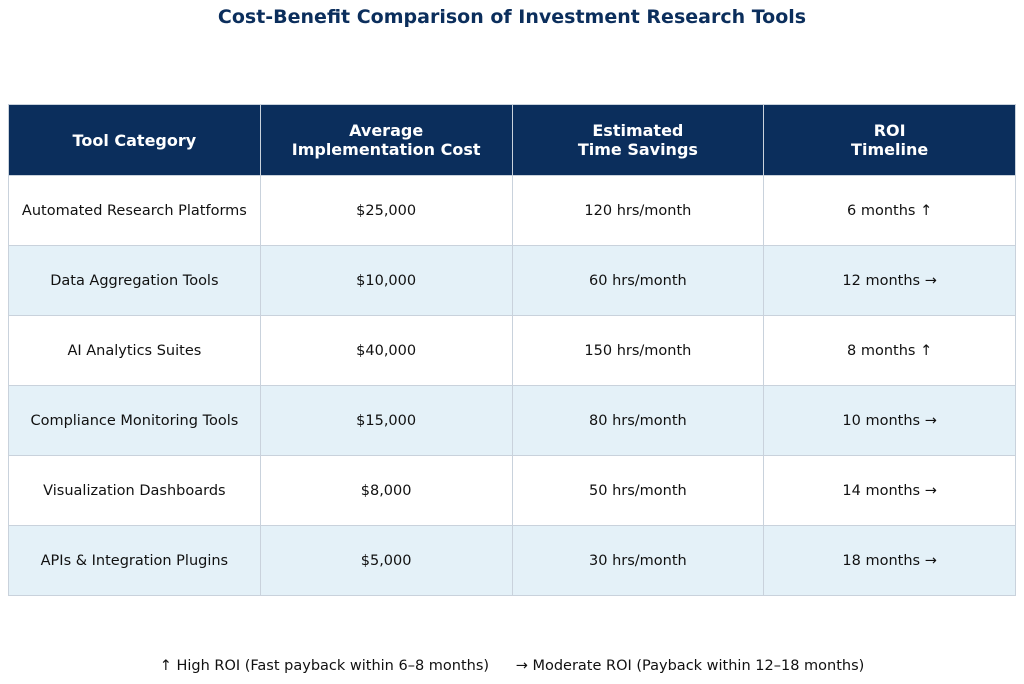 This screenshot has height=684, width=1024. I want to click on column-header-roi-timeline: ROI Timeline, so click(889, 140).